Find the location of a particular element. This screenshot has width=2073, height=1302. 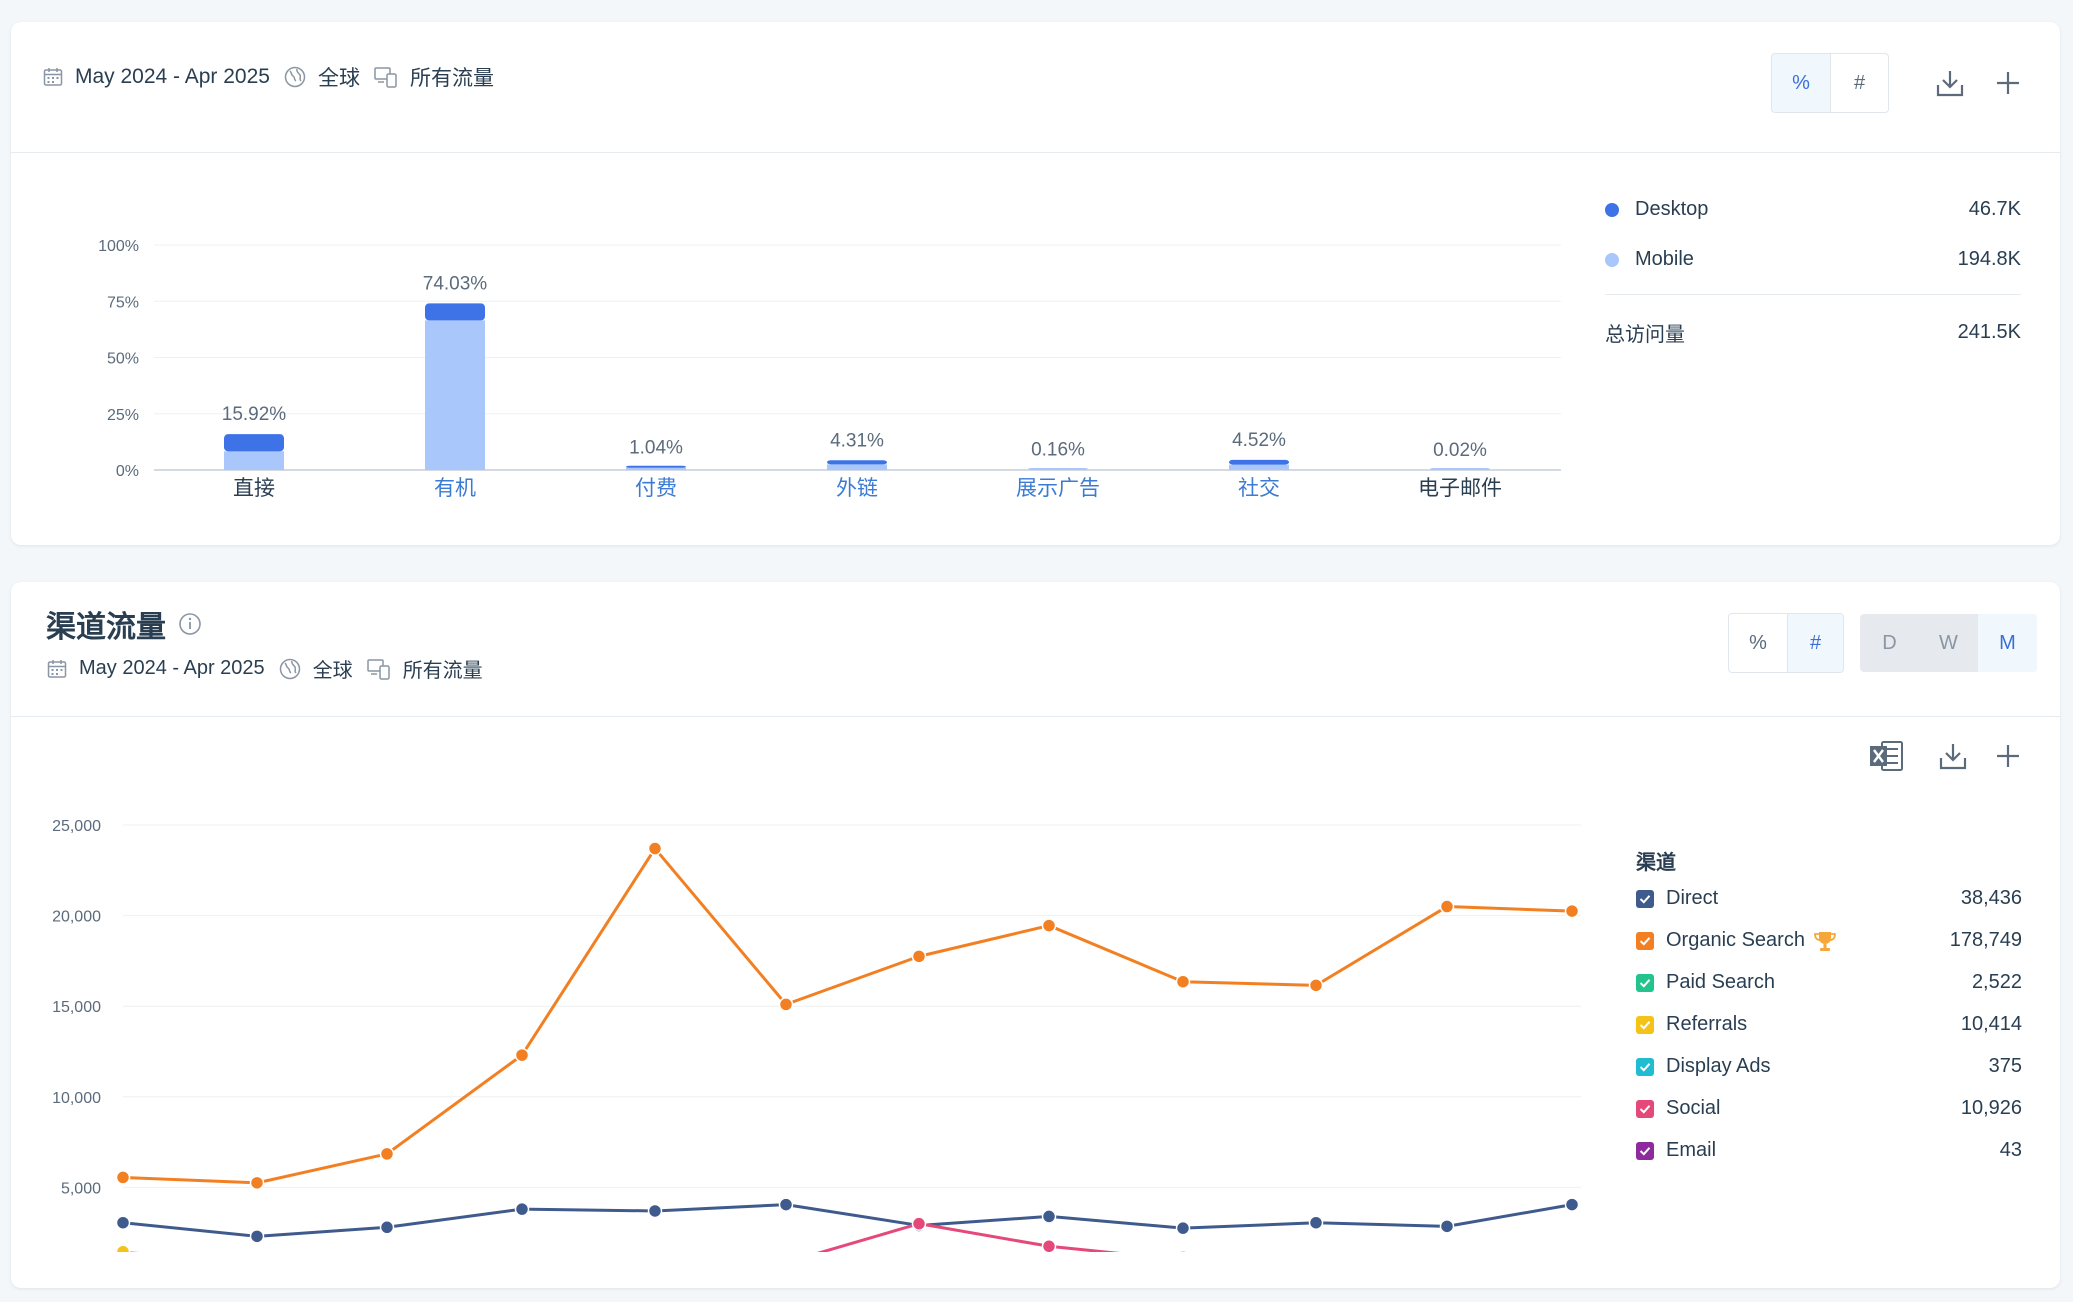

granularity-day: D is located at coordinates (1889, 642).